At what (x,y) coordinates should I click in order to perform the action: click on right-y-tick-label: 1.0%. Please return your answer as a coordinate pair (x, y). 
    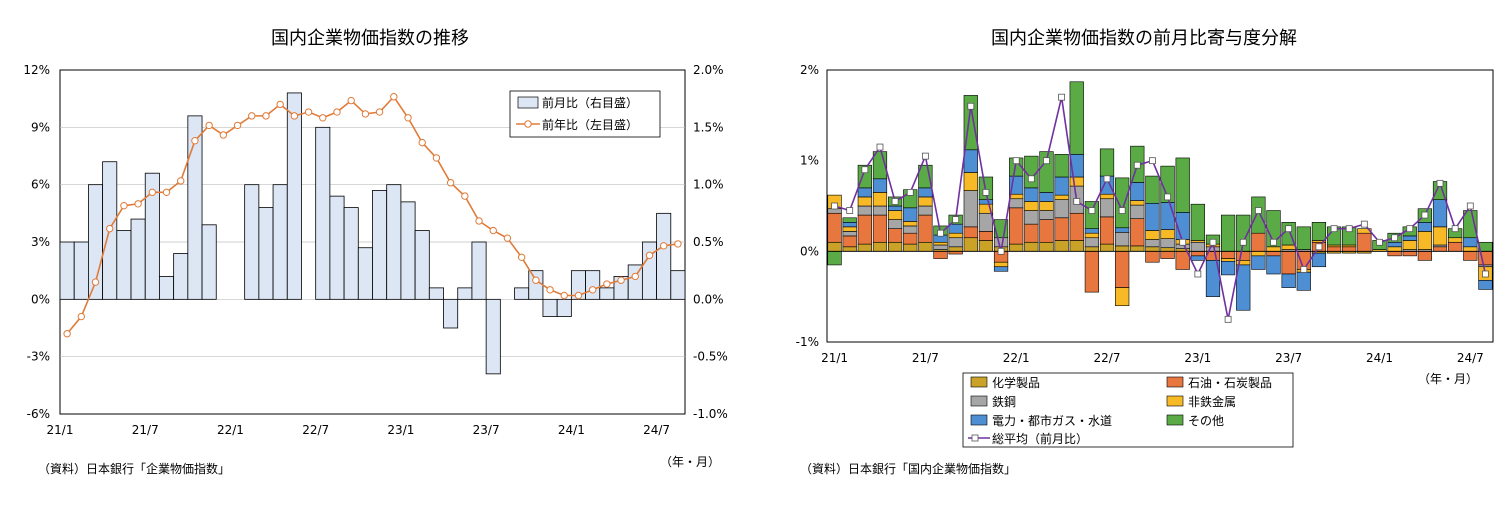
    Looking at the image, I should click on (708, 185).